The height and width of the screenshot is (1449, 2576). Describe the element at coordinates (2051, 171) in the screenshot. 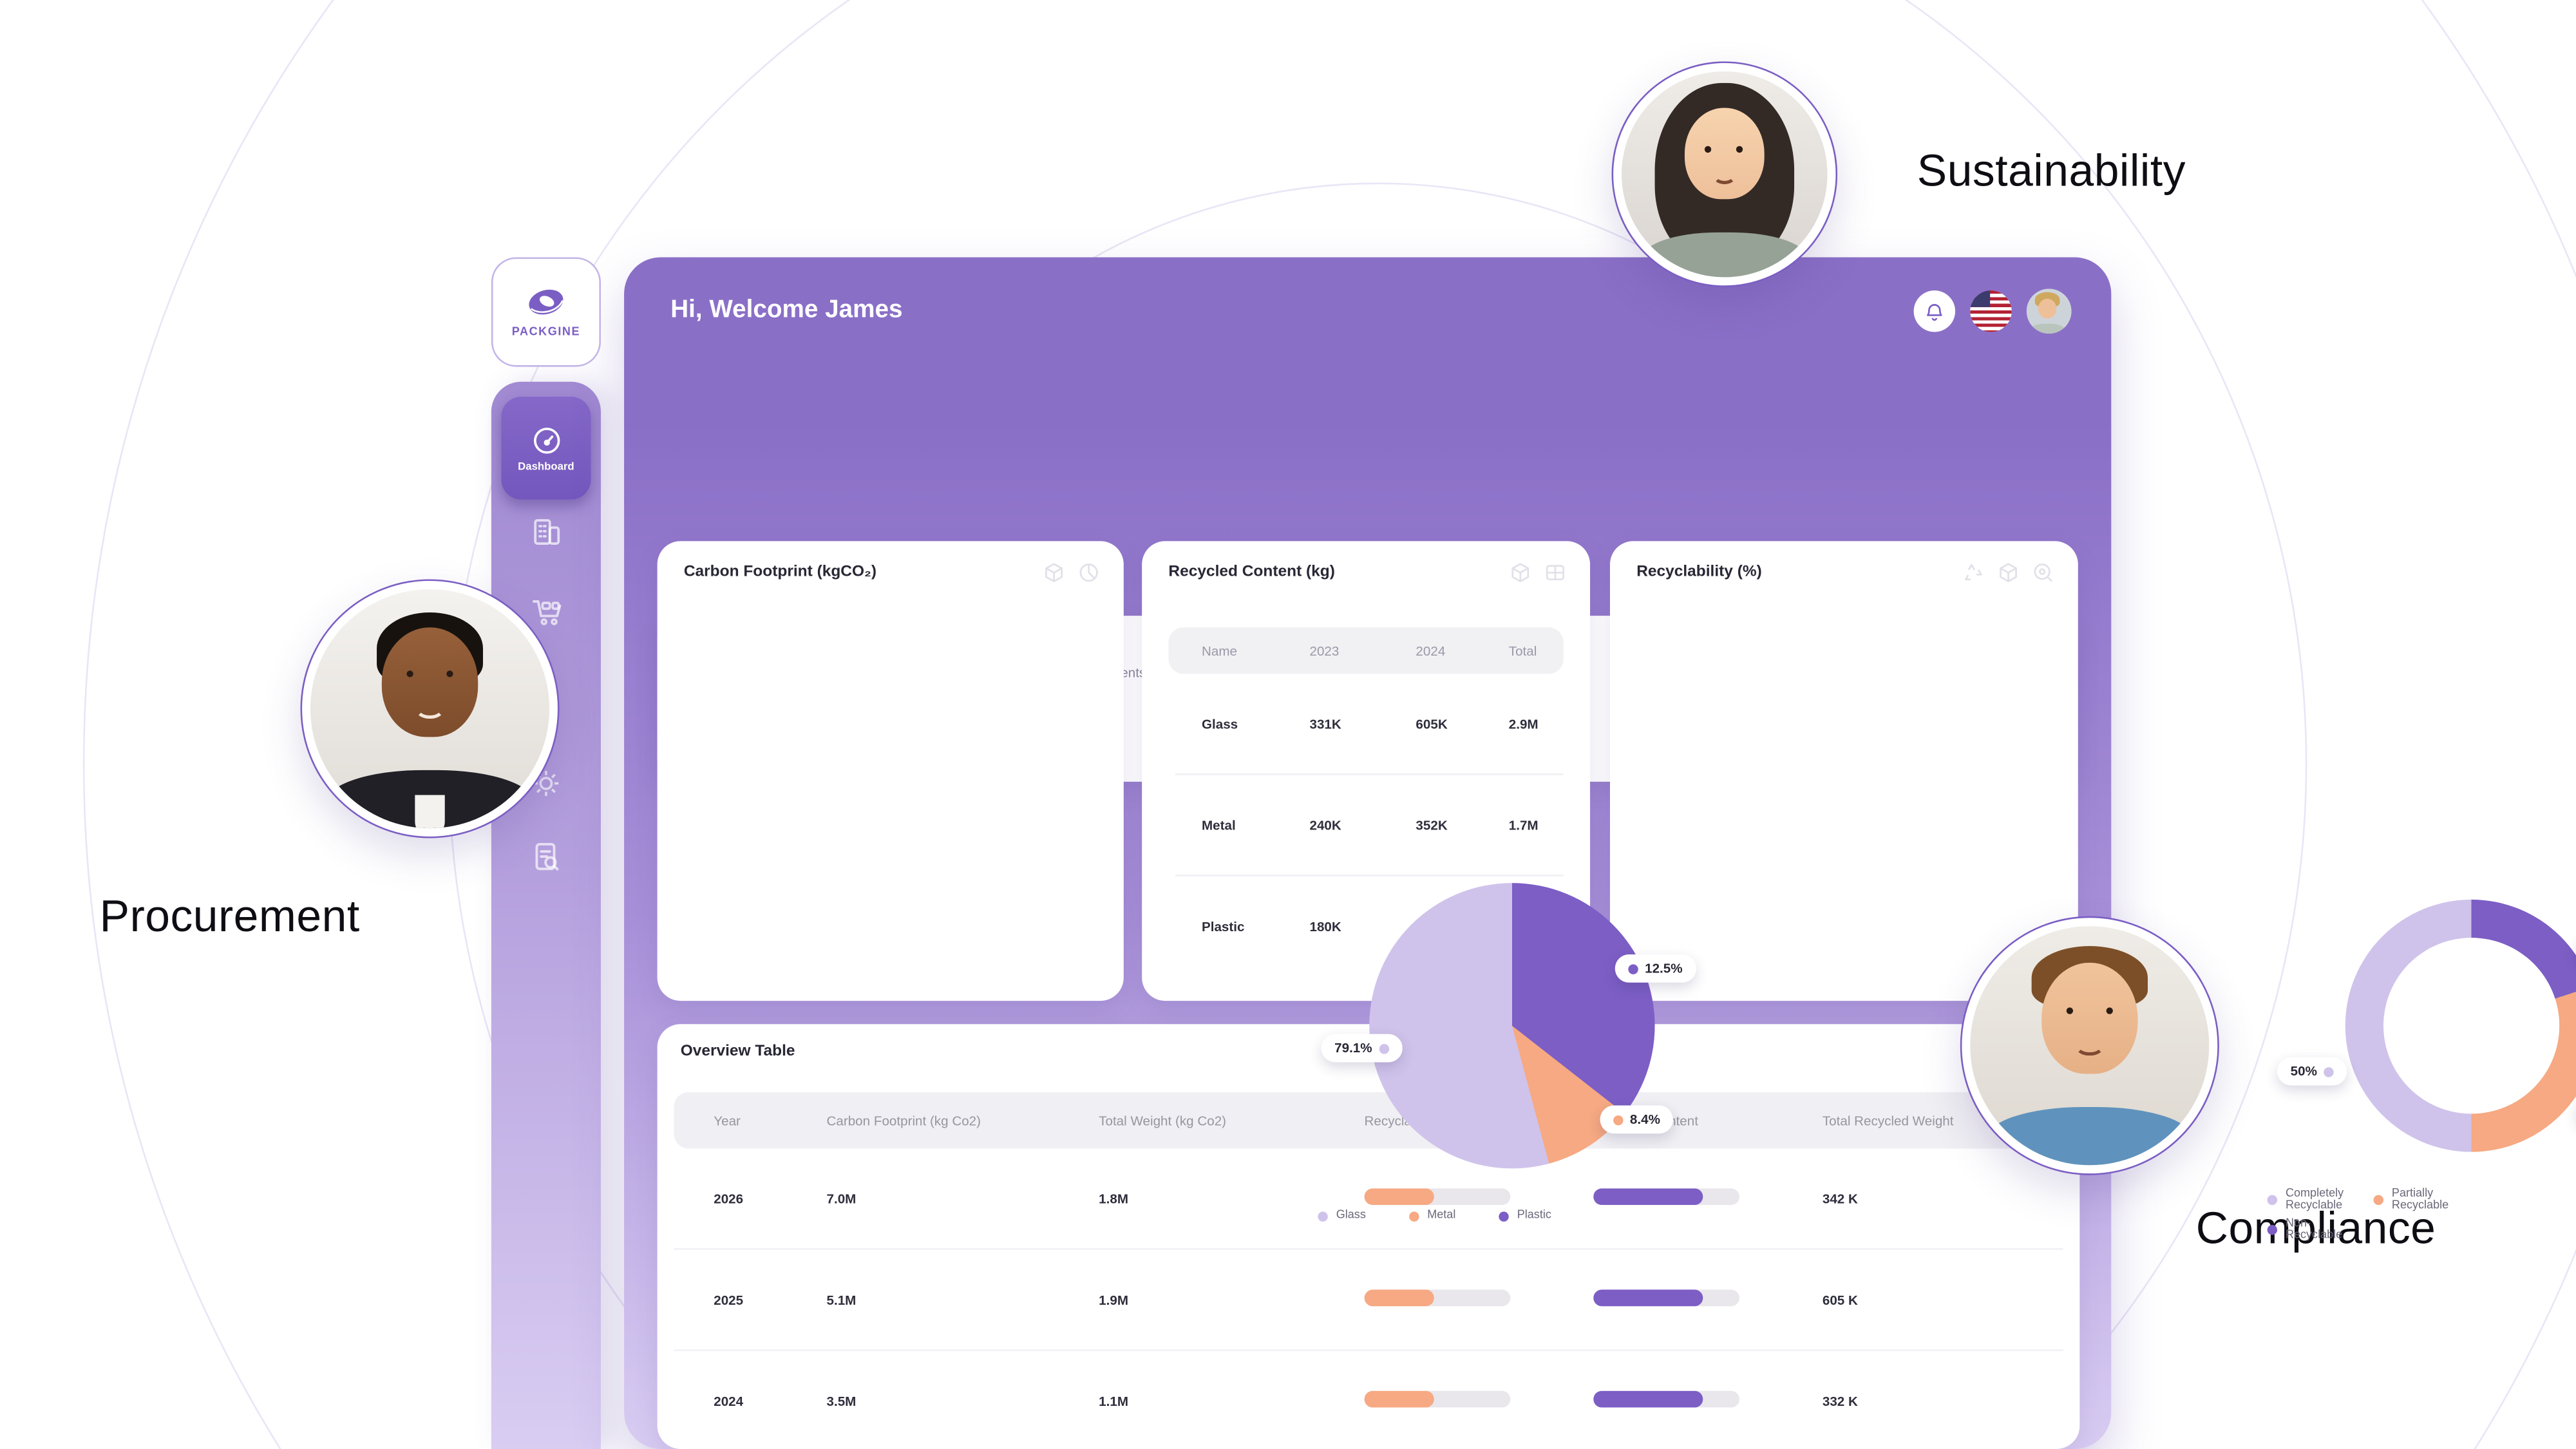

I see `annotation-sustainability: Sustainability` at that location.